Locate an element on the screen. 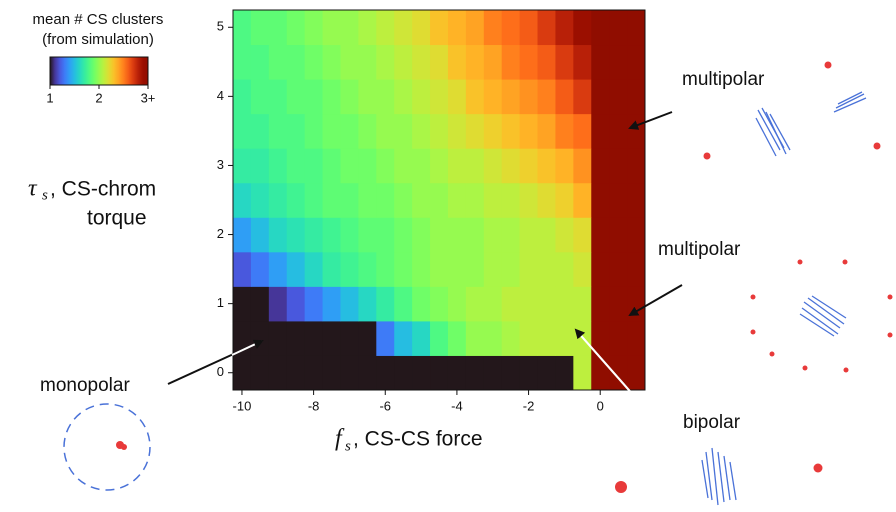 This screenshot has width=896, height=512. colorbar-tick-label: 2 is located at coordinates (98, 97).